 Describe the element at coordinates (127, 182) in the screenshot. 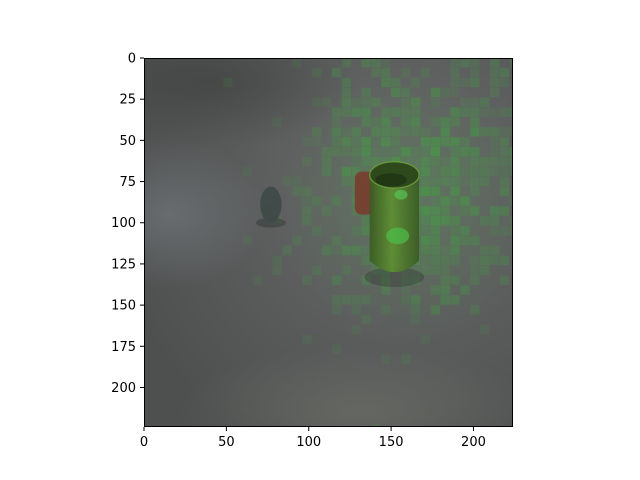

I see `y-tick-label: 75` at that location.